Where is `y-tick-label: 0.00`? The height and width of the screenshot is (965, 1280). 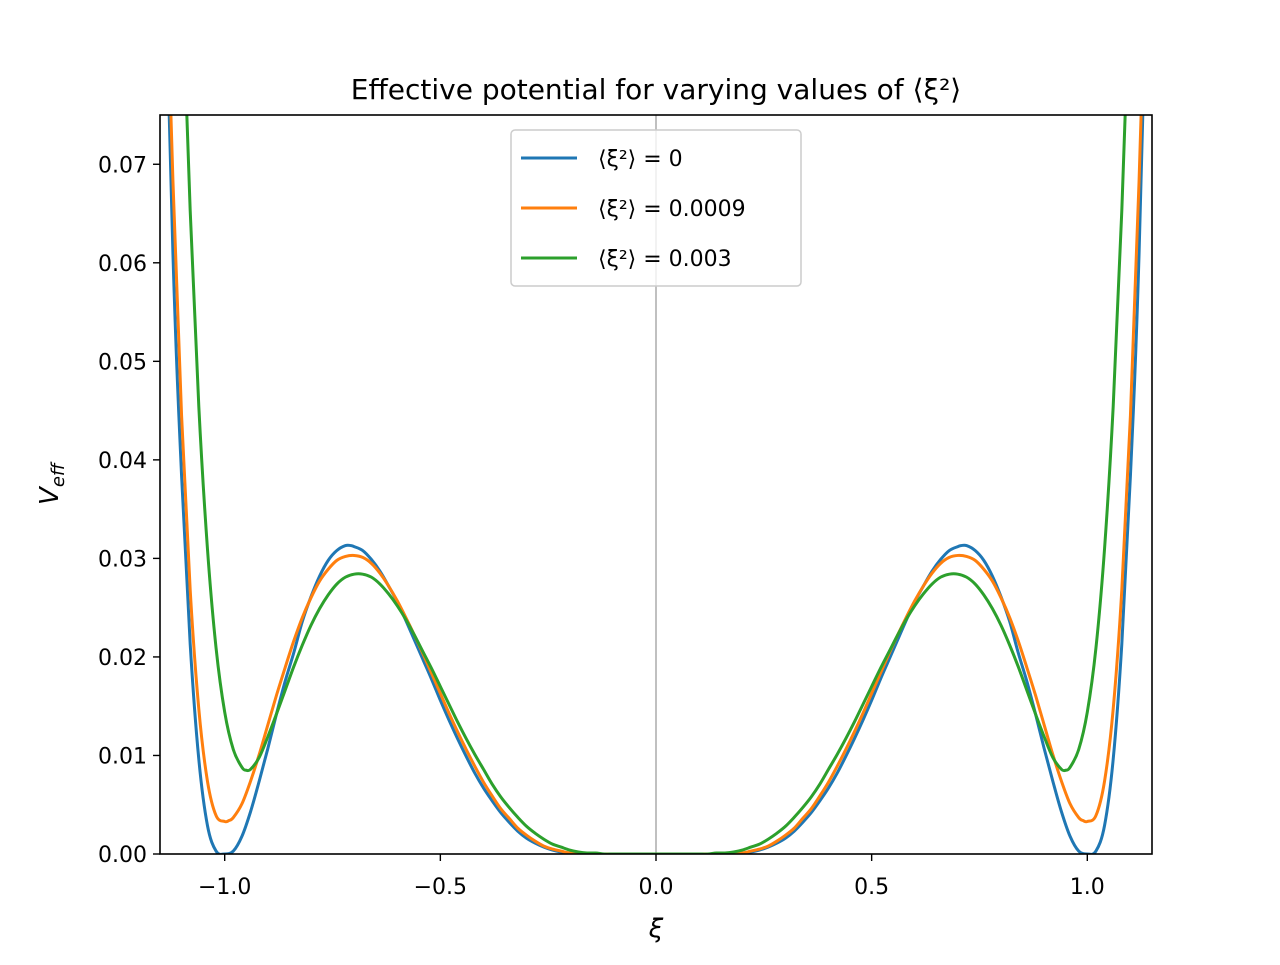 y-tick-label: 0.00 is located at coordinates (122, 855).